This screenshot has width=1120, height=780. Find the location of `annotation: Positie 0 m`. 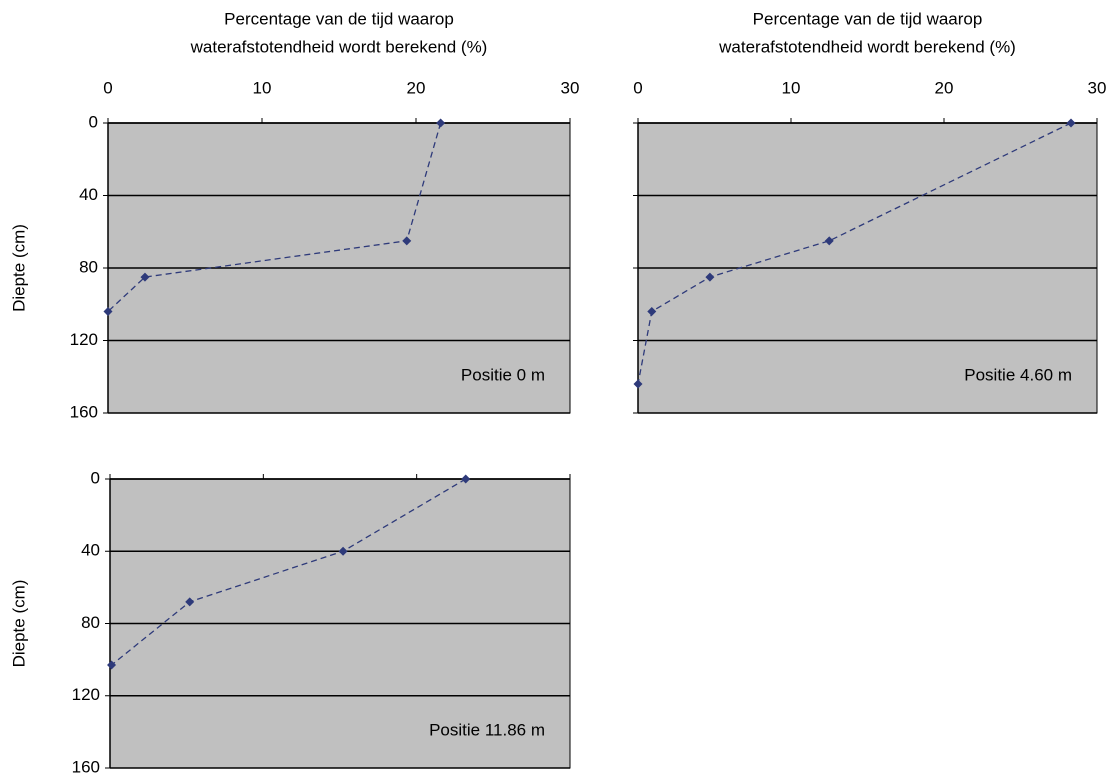

annotation: Positie 0 m is located at coordinates (503, 374).